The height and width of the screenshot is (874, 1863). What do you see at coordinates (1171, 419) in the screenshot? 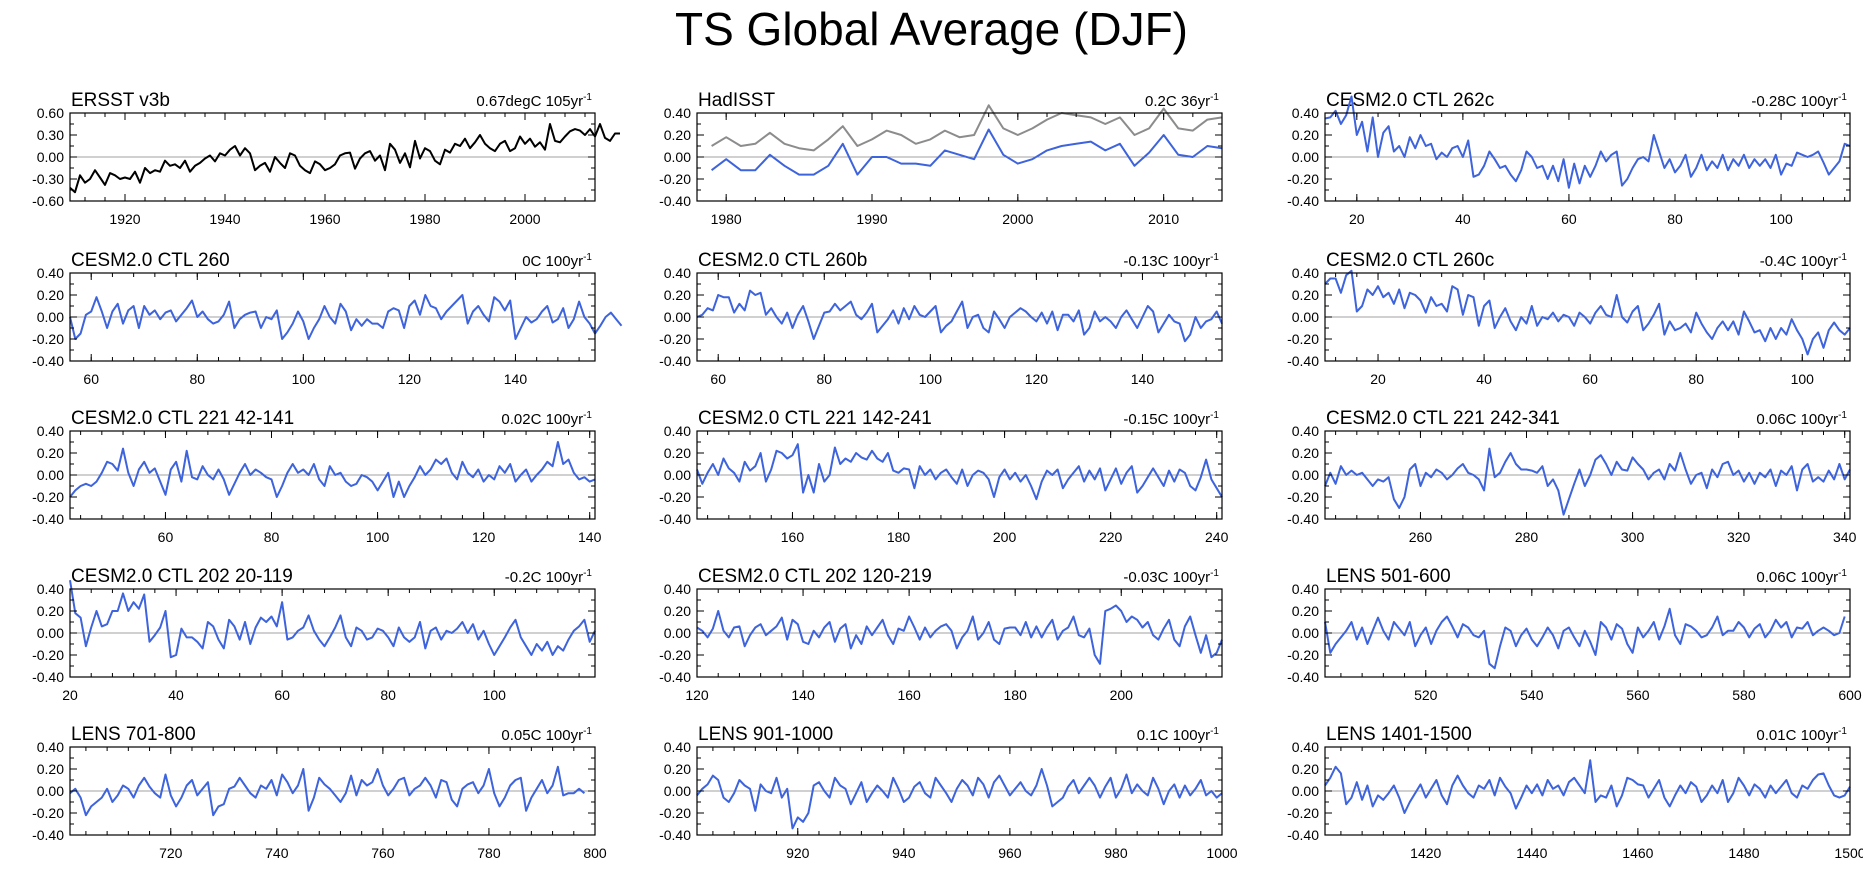
I see `trend-label: -0.15C 100yr-1` at bounding box center [1171, 419].